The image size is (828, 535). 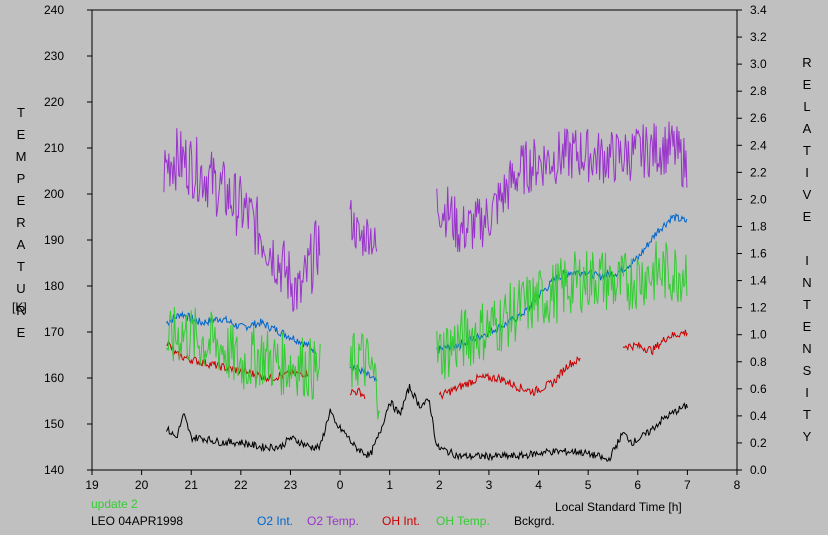 What do you see at coordinates (54, 102) in the screenshot?
I see `y-left-tick-label: 220` at bounding box center [54, 102].